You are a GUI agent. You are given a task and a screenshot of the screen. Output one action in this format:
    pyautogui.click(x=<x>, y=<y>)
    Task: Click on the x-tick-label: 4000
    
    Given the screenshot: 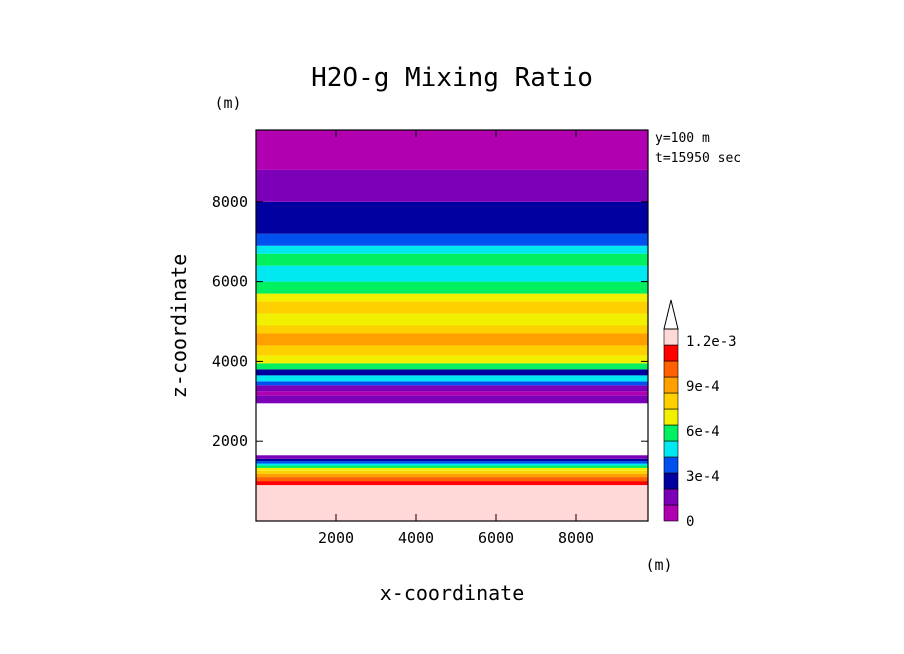 What is the action you would take?
    pyautogui.click(x=416, y=538)
    